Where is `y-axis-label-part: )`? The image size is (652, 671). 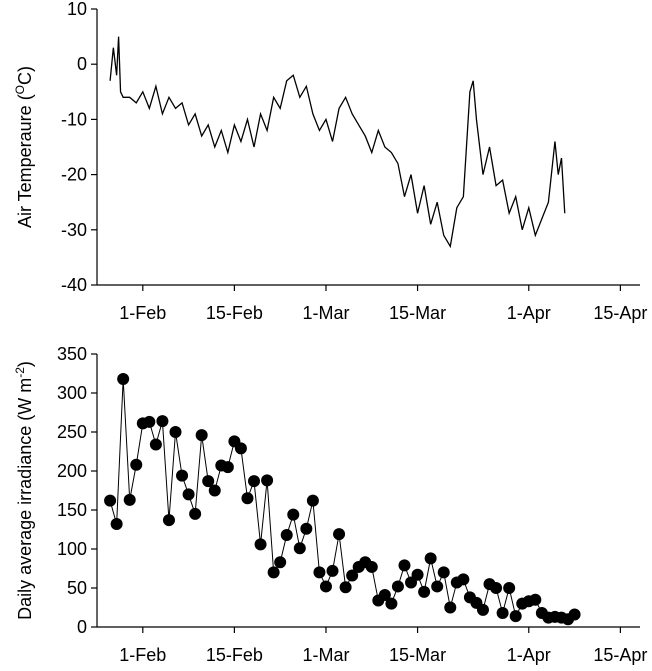
y-axis-label-part: ) is located at coordinates (25, 364).